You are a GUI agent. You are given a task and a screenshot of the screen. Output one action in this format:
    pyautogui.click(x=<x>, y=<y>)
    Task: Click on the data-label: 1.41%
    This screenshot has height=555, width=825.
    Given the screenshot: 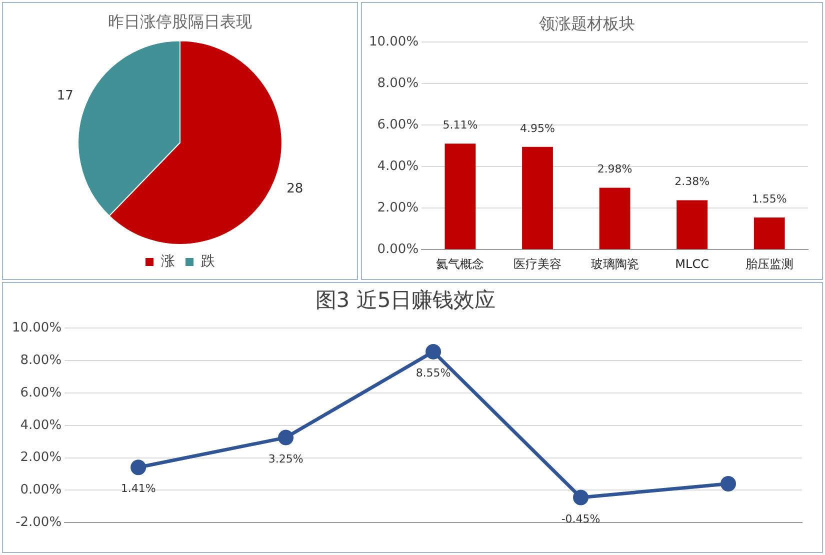 What is the action you would take?
    pyautogui.click(x=138, y=489)
    